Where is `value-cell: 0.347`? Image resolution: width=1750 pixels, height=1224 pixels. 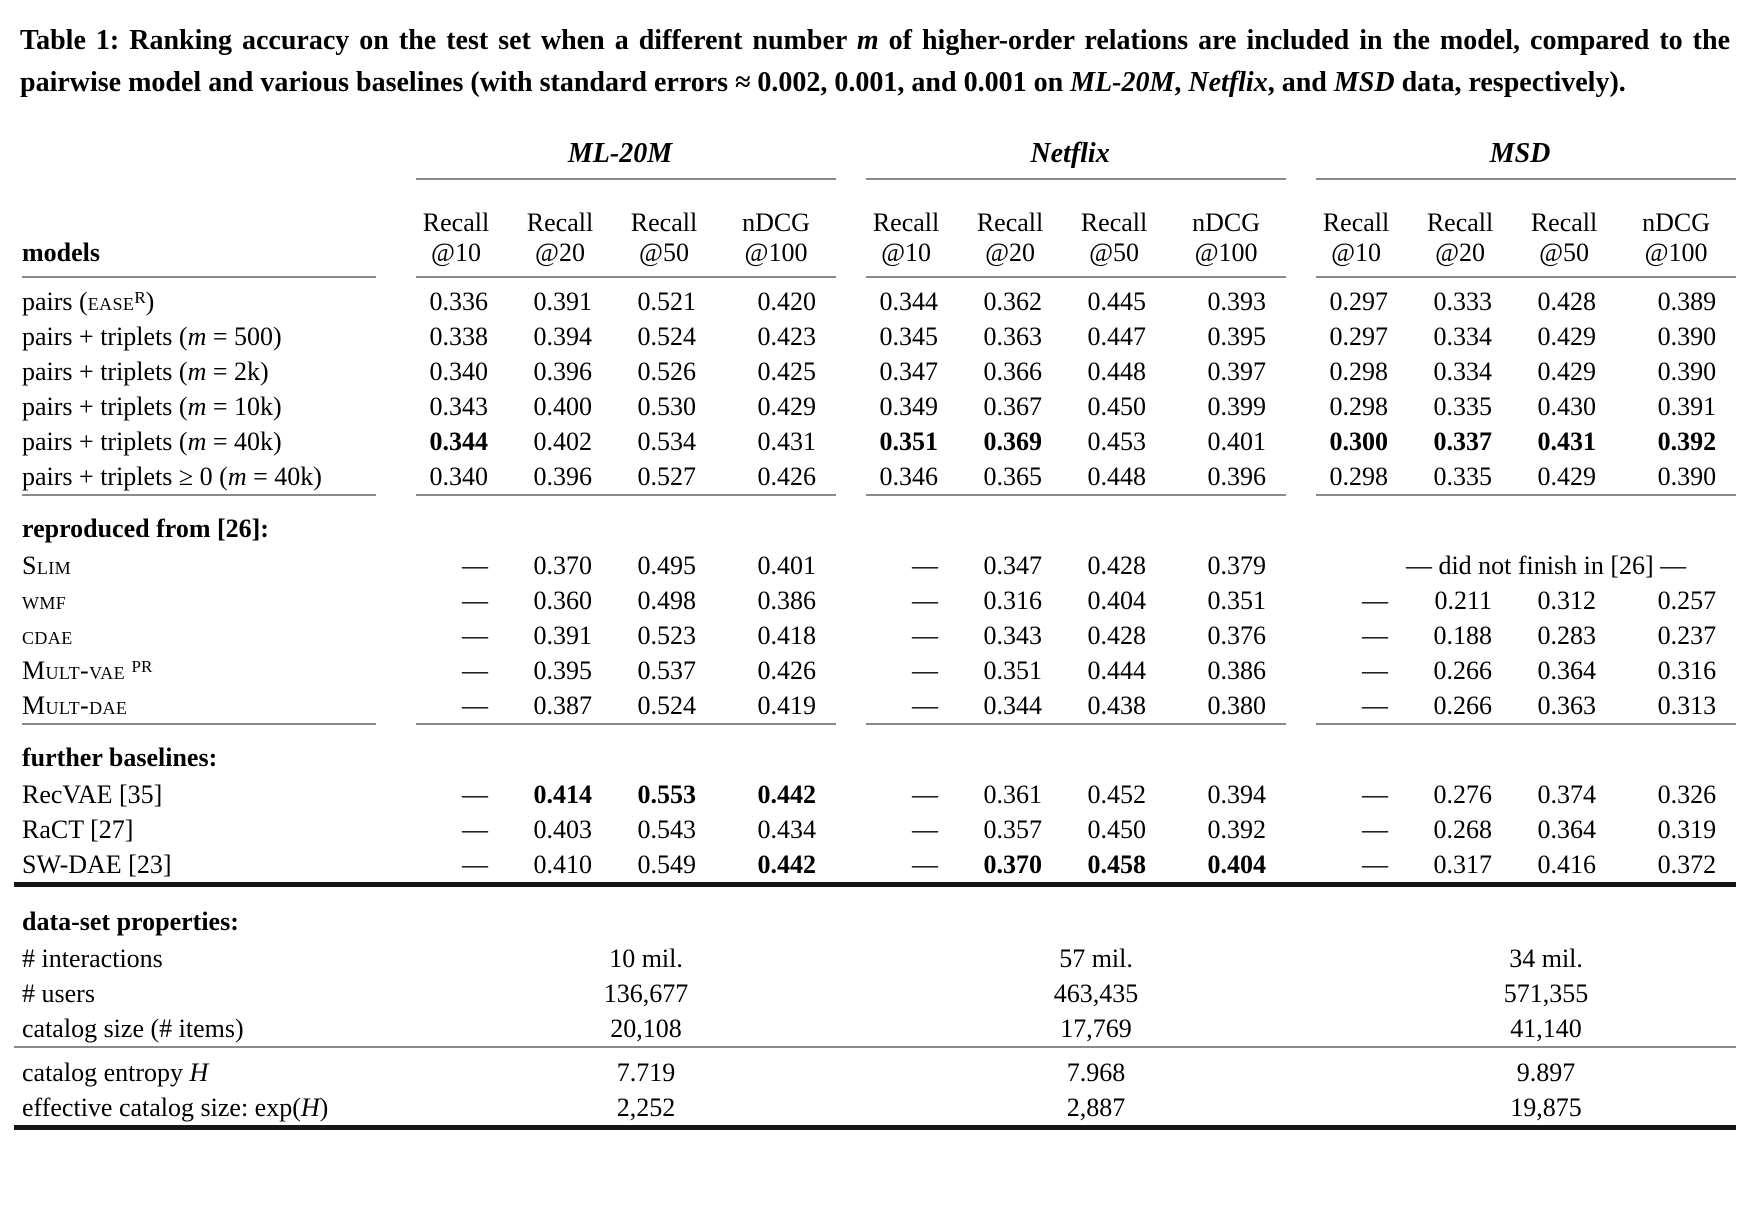
value-cell: 0.347 is located at coordinates (909, 371).